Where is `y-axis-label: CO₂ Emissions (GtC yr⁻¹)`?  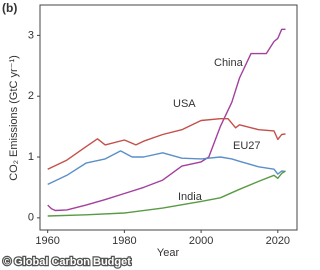 y-axis-label: CO₂ Emissions (GtC yr⁻¹) is located at coordinates (14, 118).